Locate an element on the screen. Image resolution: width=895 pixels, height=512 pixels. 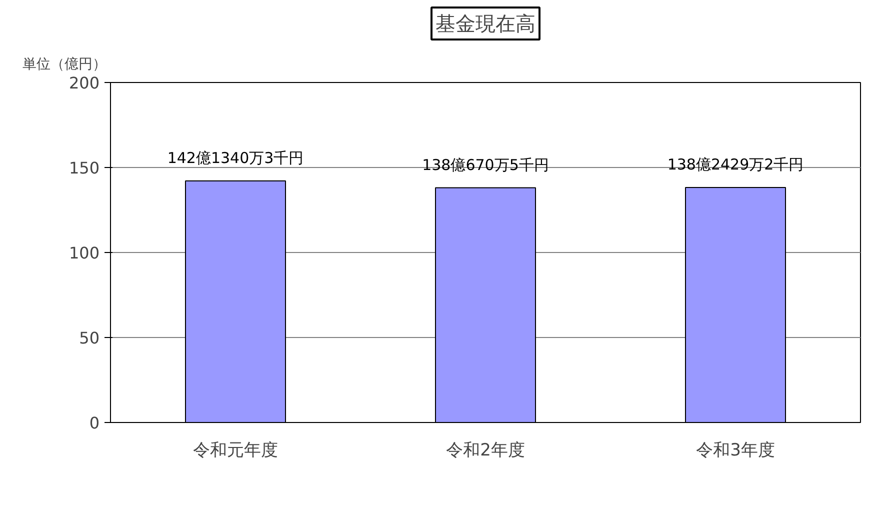
chart-title: 基金現在高 is located at coordinates (486, 24).